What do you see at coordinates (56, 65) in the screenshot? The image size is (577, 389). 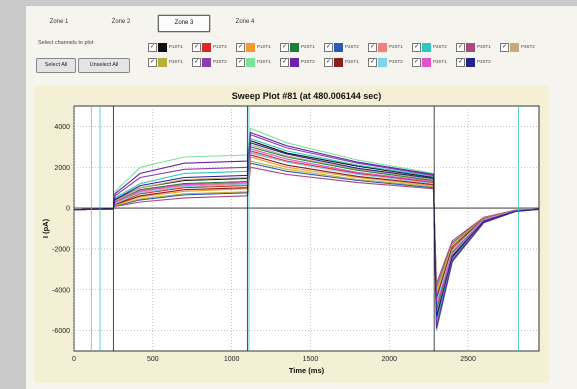 I see `select-all-button: Select All` at bounding box center [56, 65].